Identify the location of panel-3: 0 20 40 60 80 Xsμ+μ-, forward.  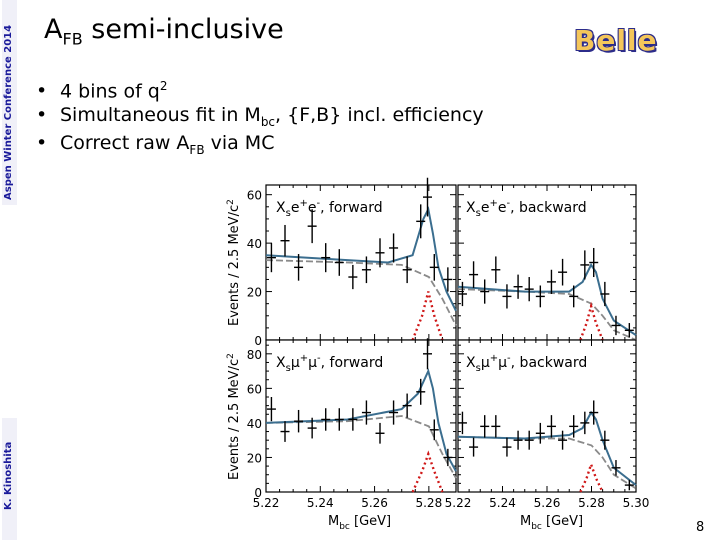
(352, 419).